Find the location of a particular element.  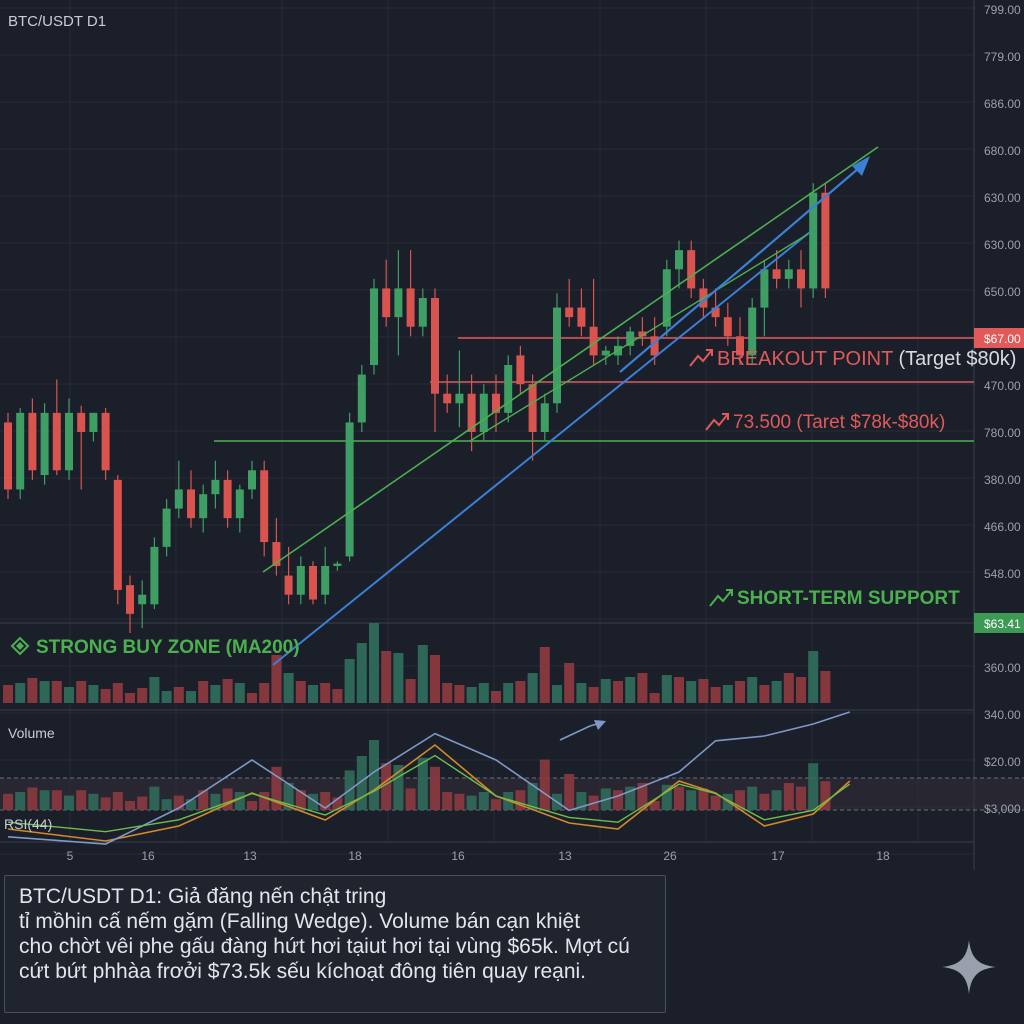

target-arrow-head is located at coordinates (861, 166).